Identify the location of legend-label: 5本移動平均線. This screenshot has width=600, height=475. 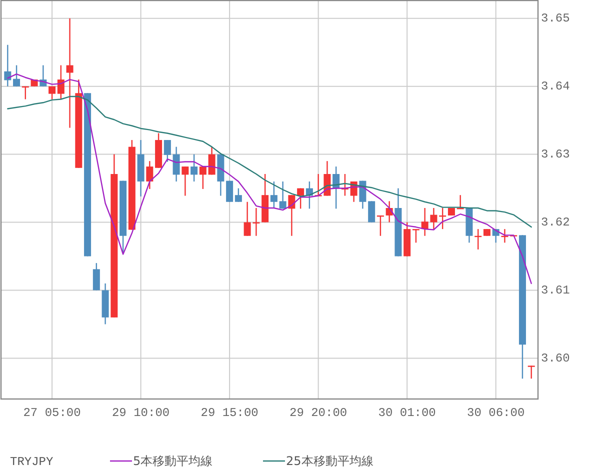
(173, 461).